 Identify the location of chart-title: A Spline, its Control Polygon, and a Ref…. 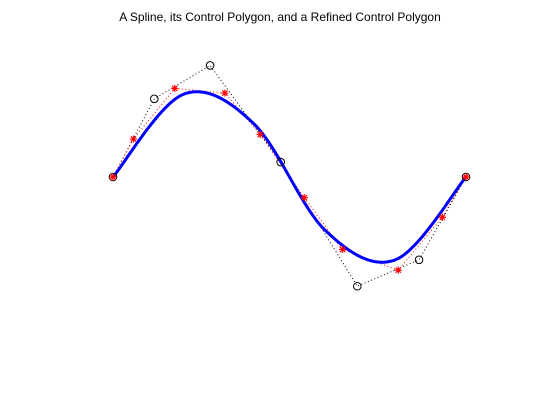
(280, 17).